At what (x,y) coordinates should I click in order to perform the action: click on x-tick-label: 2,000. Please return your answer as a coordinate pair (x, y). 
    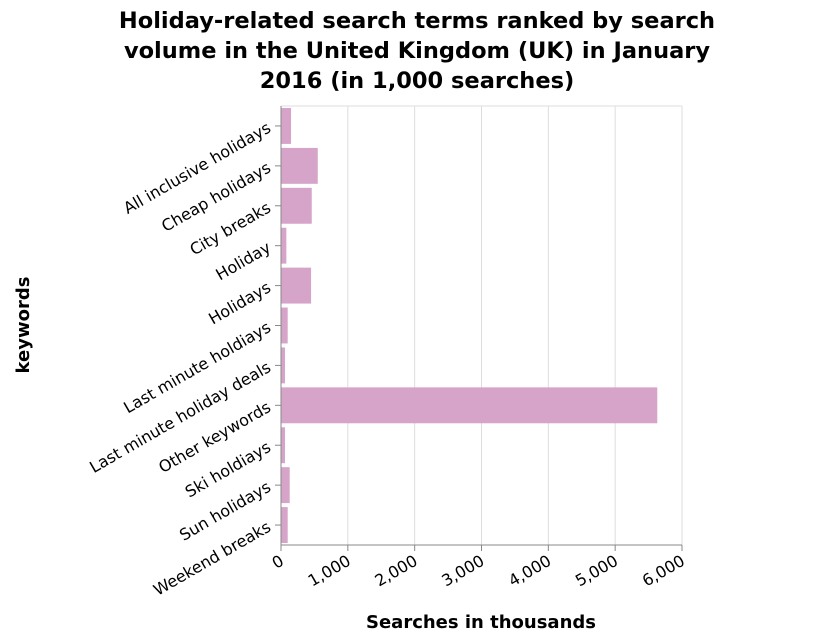
    Looking at the image, I should click on (395, 570).